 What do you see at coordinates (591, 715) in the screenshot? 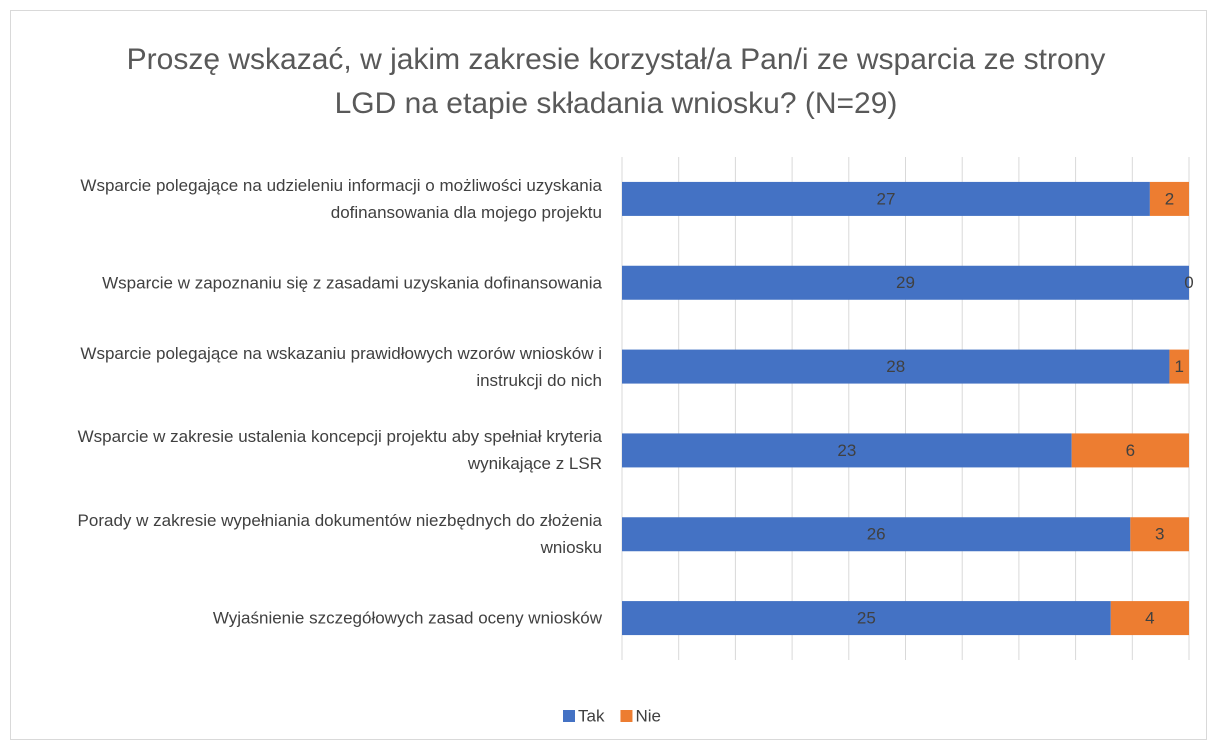
I see `legend-label: Tak` at bounding box center [591, 715].